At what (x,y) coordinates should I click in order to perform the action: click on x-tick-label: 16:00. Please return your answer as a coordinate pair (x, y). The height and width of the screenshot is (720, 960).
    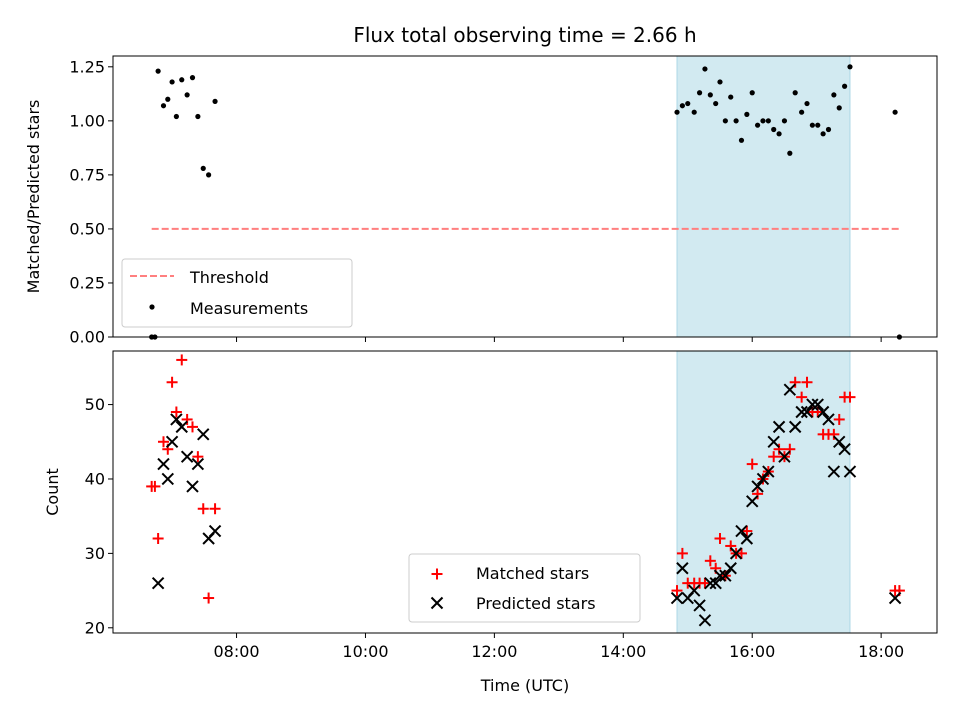
    Looking at the image, I should click on (752, 651).